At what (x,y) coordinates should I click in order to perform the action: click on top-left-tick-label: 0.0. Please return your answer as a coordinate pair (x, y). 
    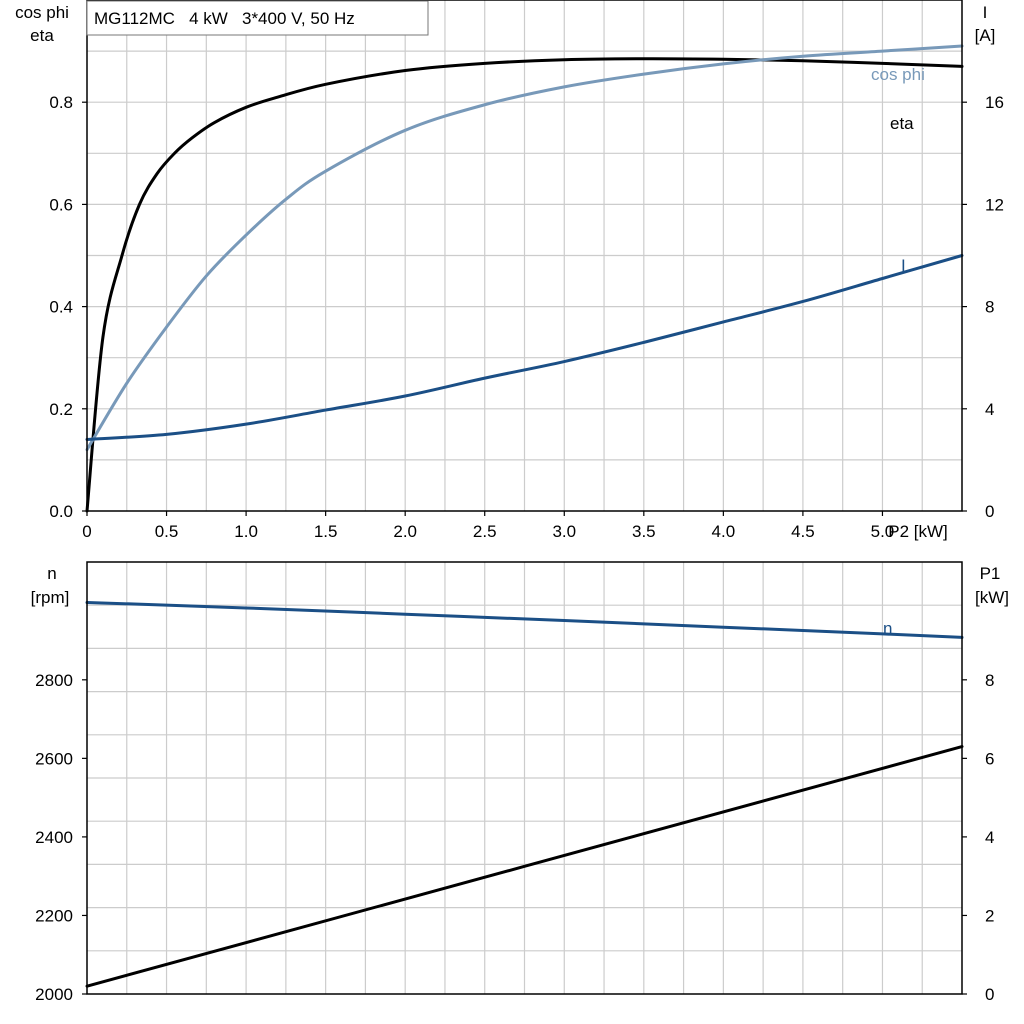
    Looking at the image, I should click on (61, 511).